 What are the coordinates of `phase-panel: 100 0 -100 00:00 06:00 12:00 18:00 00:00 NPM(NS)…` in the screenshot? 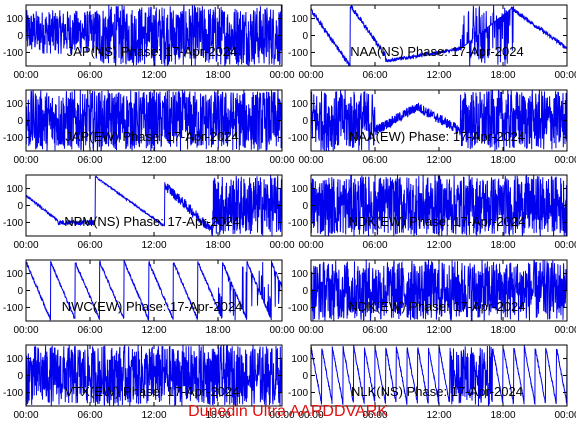 It's located at (149, 212).